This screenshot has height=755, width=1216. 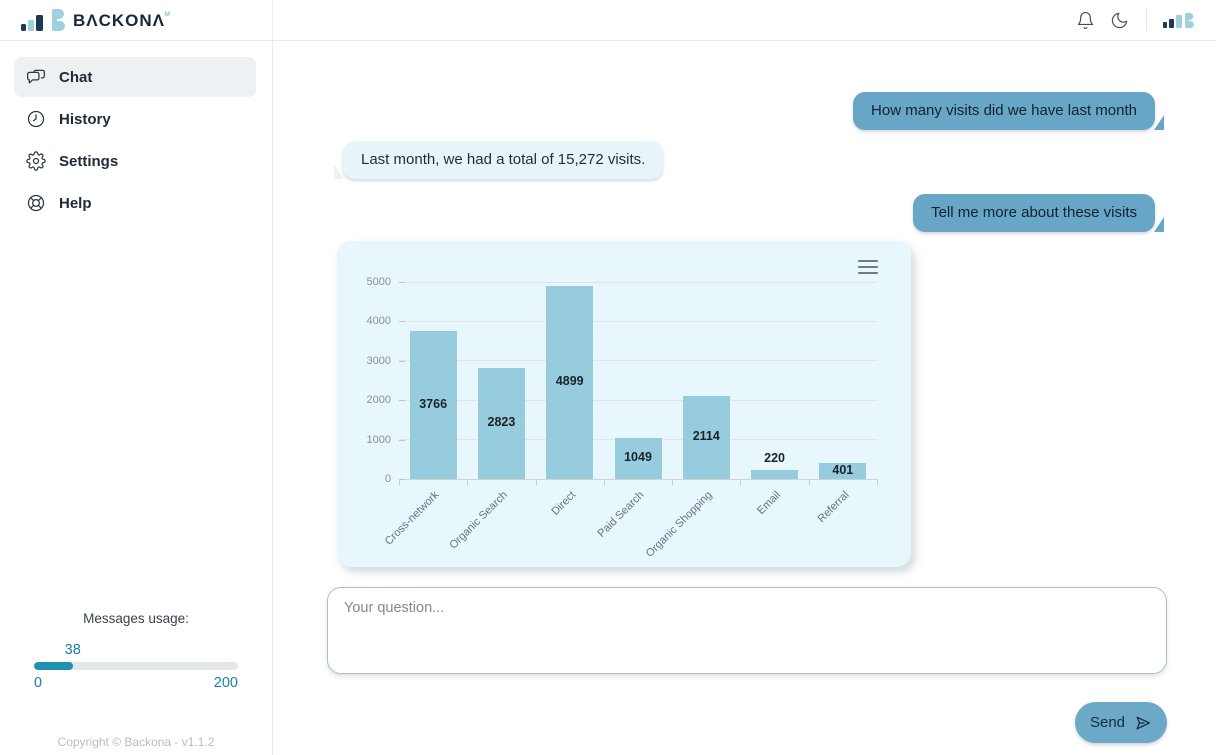 What do you see at coordinates (747, 630) in the screenshot?
I see `question-input` at bounding box center [747, 630].